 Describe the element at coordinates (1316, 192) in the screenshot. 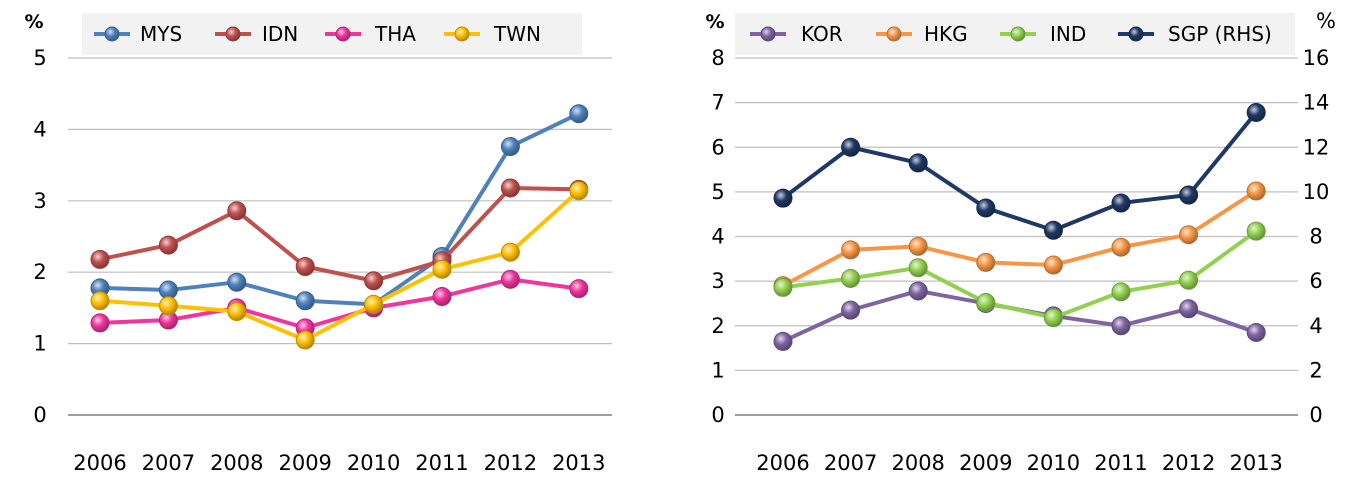

I see `y2-tick-label: 10` at that location.